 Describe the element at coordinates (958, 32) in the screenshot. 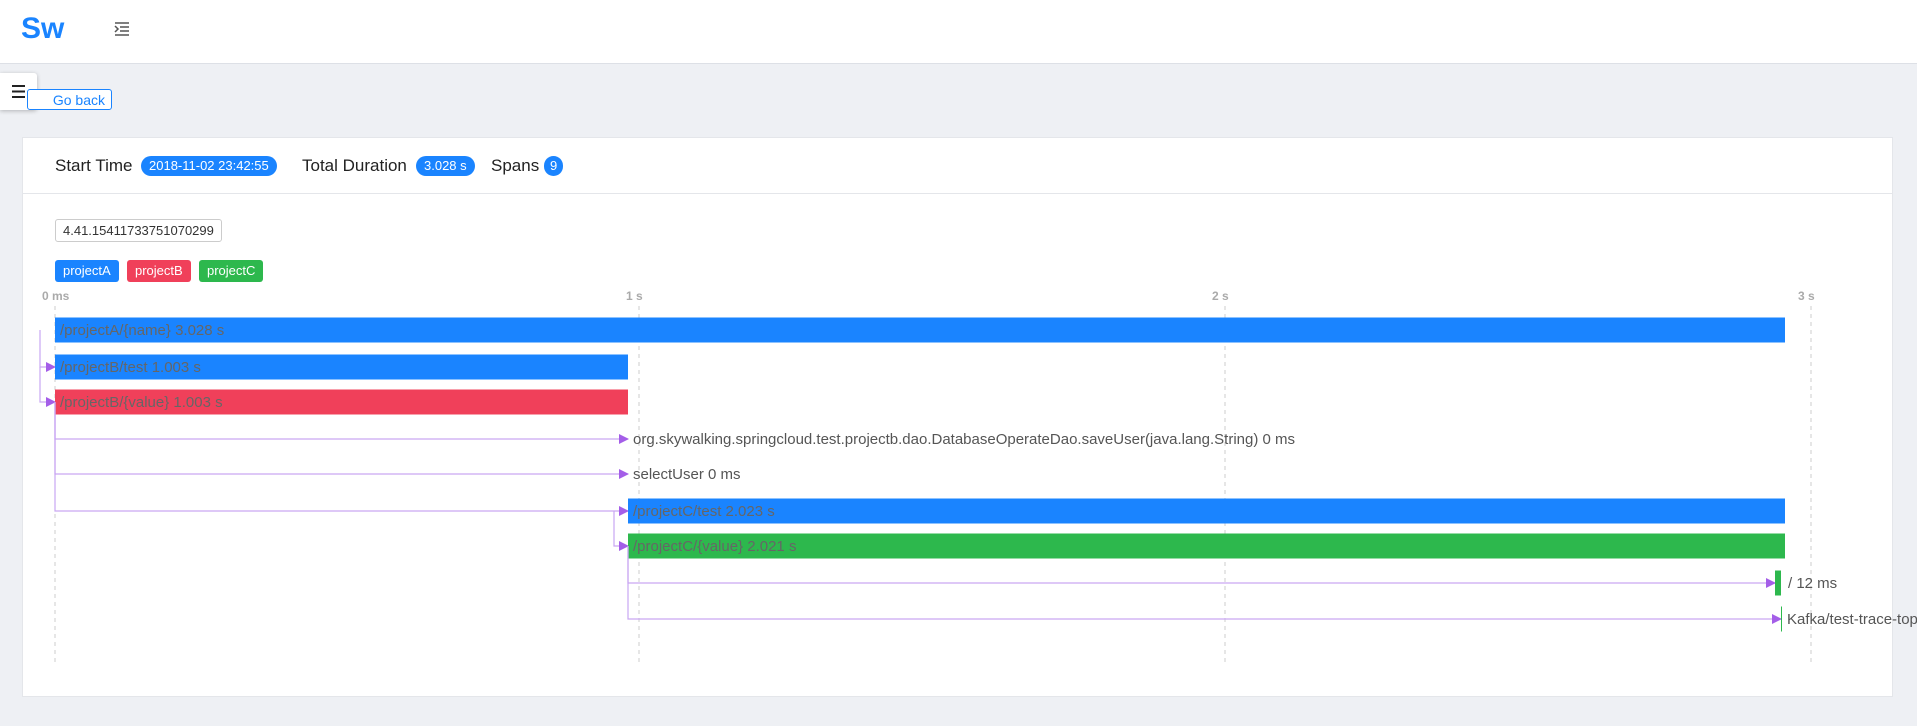

I see `header` at that location.